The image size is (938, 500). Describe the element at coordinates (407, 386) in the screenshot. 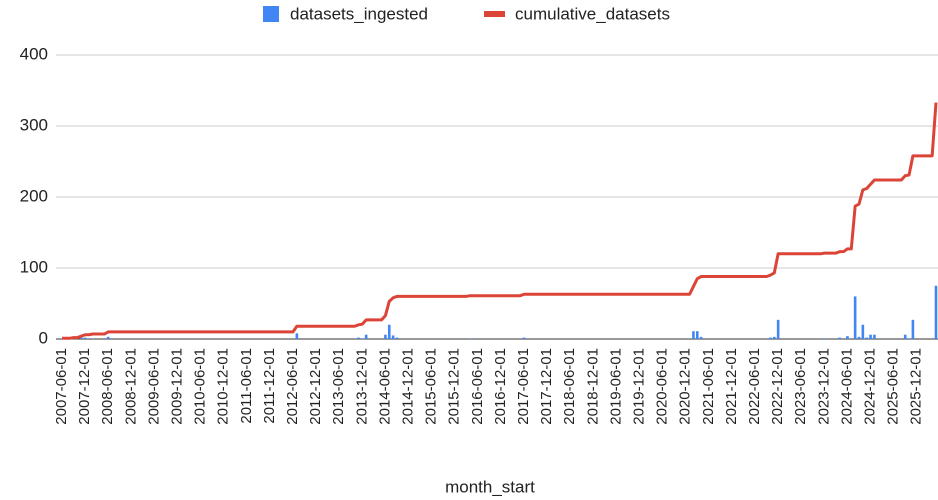

I see `x-tick-label: 2014-12-01` at that location.